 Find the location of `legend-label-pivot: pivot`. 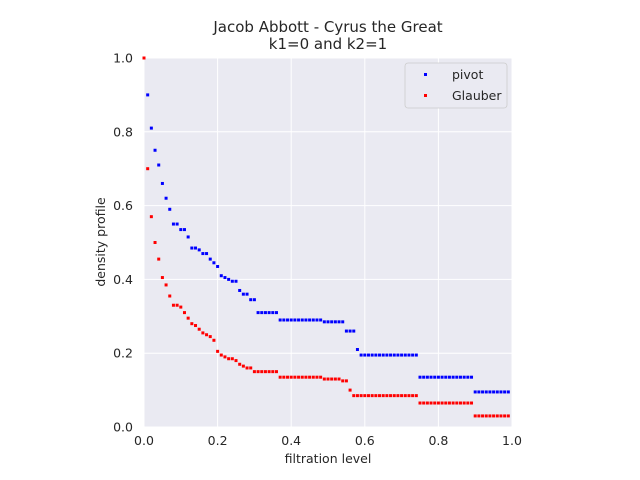

legend-label-pivot: pivot is located at coordinates (467, 74).